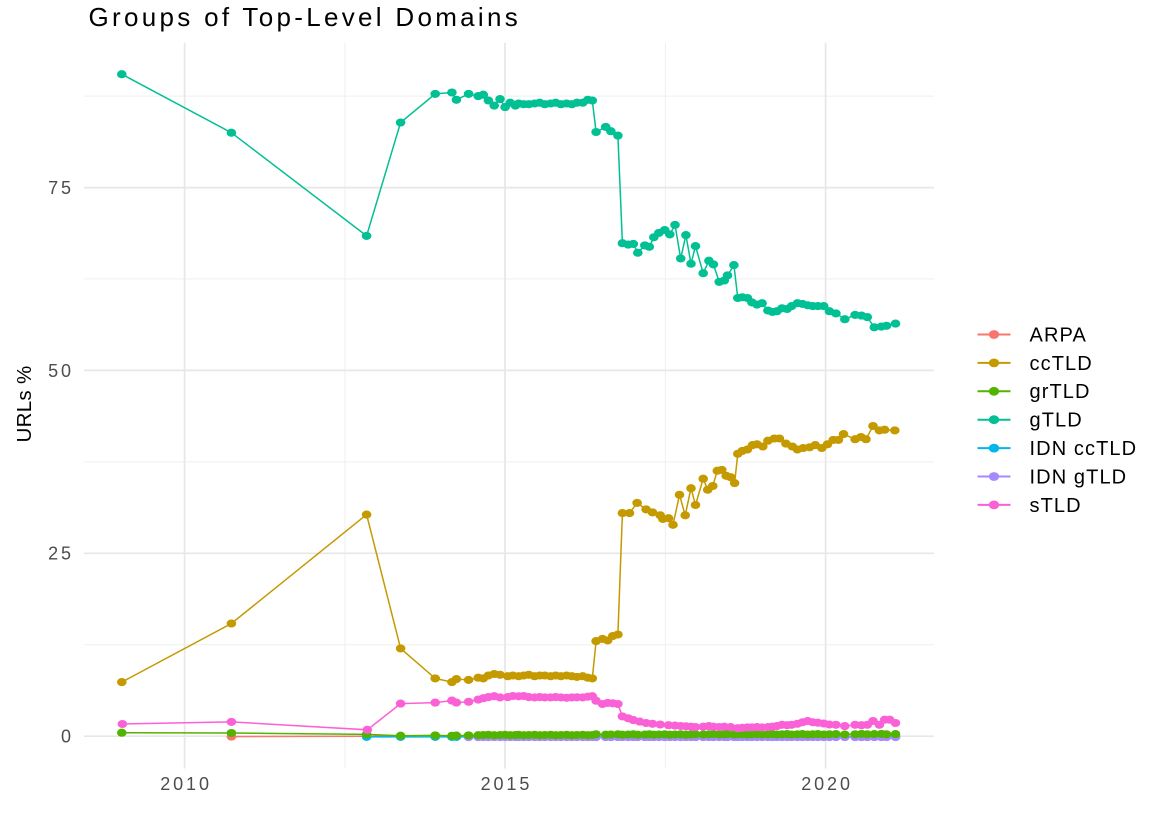 This screenshot has width=1164, height=832. What do you see at coordinates (61, 554) in the screenshot?
I see `svg-text: 25` at bounding box center [61, 554].